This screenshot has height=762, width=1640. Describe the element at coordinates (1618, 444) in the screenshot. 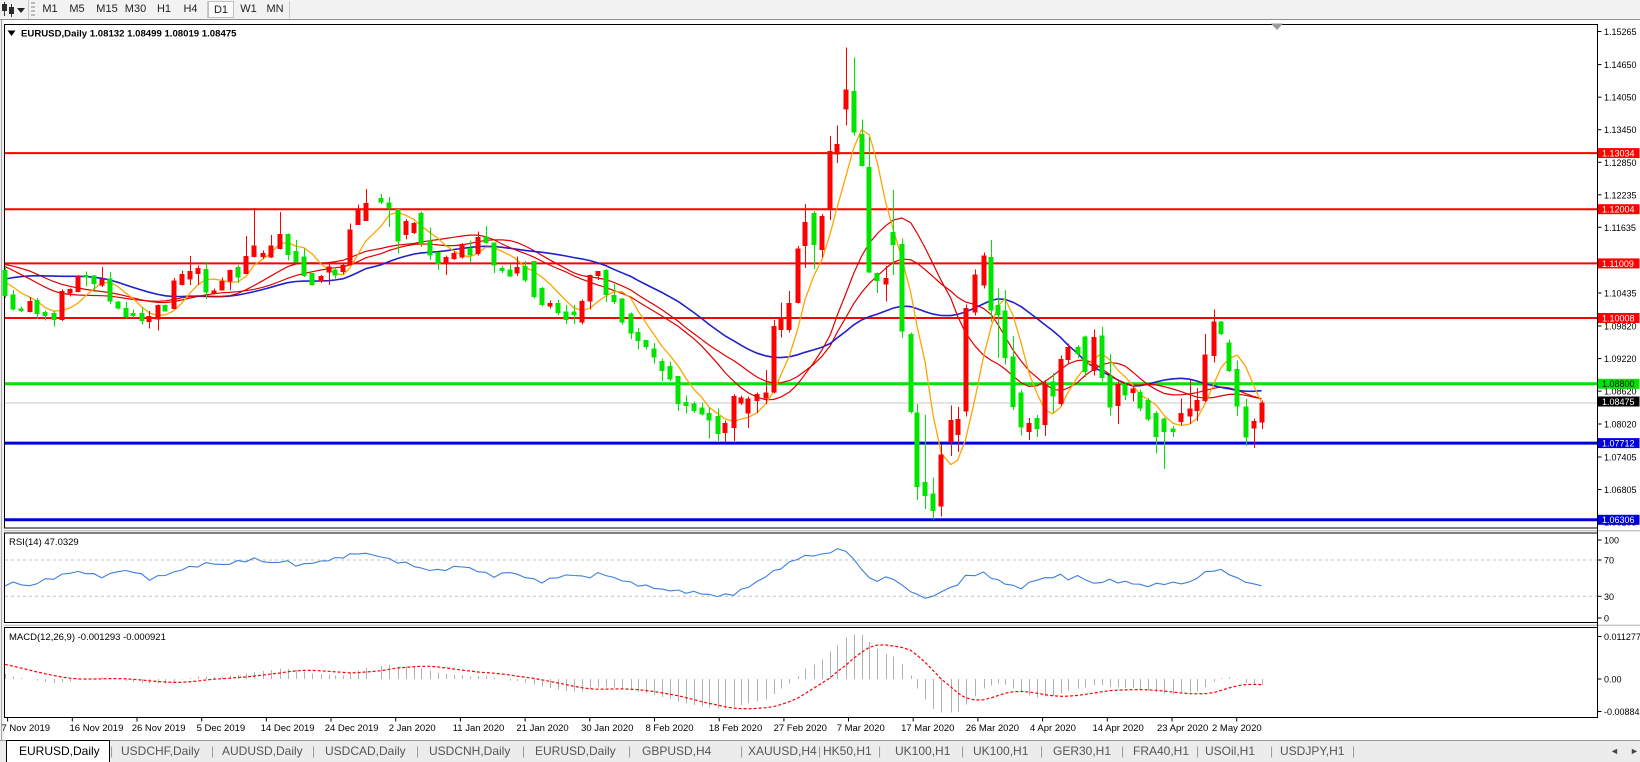

I see `svg-text: 1.07712` at that location.